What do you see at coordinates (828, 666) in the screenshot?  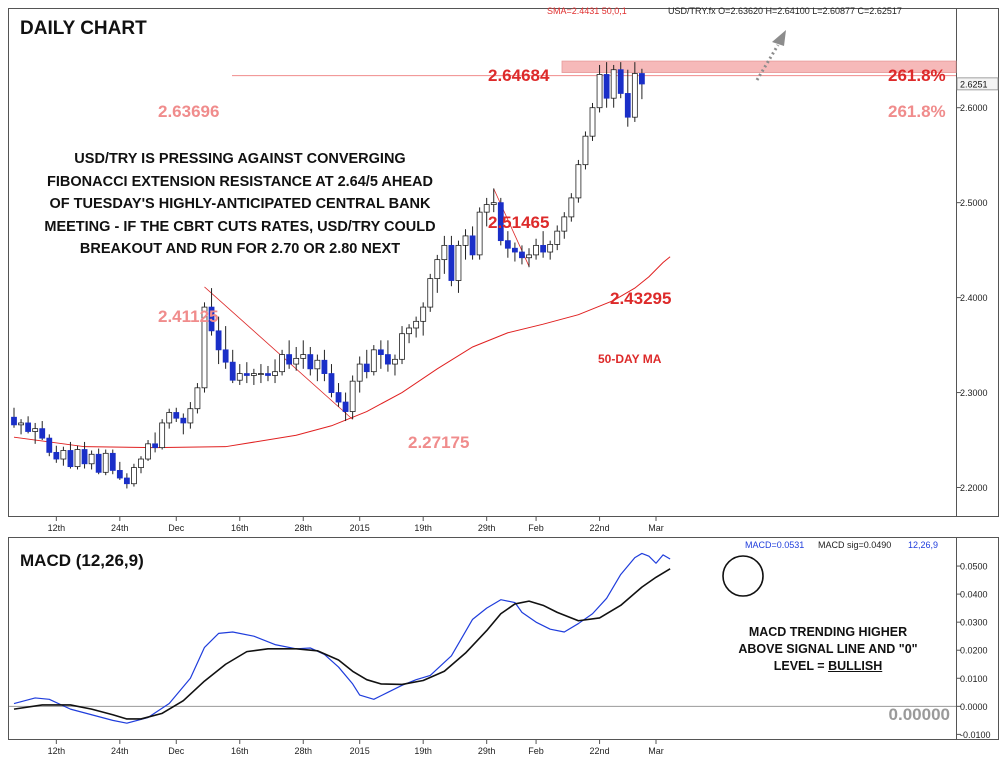 I see `macd-commentary-line: LEVEL = BULLISH` at bounding box center [828, 666].